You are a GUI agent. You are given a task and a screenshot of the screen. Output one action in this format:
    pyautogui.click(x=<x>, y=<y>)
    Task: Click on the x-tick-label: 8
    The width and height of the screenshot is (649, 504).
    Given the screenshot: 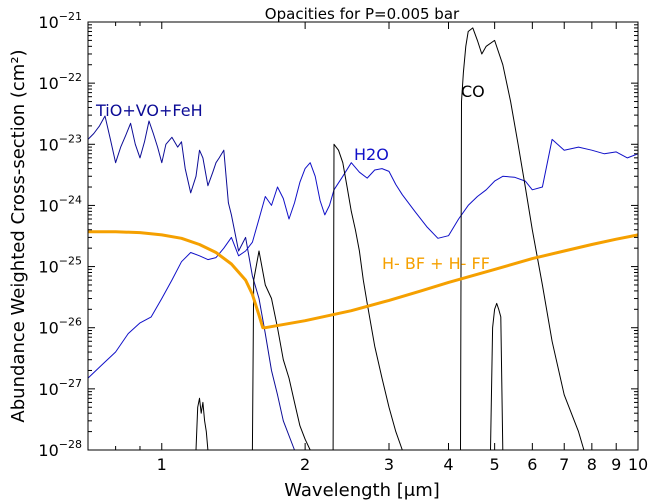 What is the action you would take?
    pyautogui.click(x=592, y=464)
    